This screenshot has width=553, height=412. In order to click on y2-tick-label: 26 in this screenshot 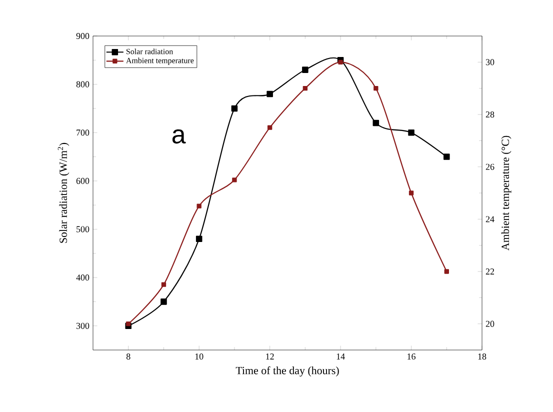, I will do `click(490, 167)`.